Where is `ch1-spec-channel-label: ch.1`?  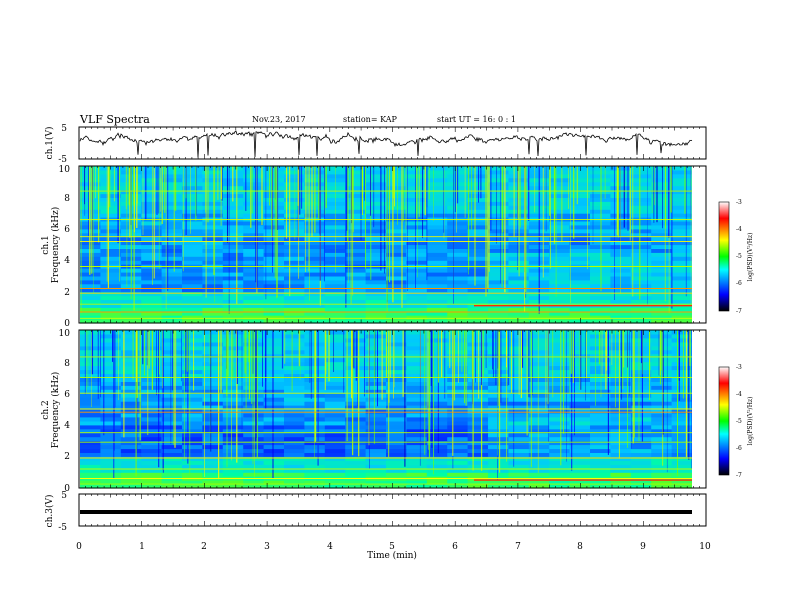
ch1-spec-channel-label: ch.1 is located at coordinates (46, 244).